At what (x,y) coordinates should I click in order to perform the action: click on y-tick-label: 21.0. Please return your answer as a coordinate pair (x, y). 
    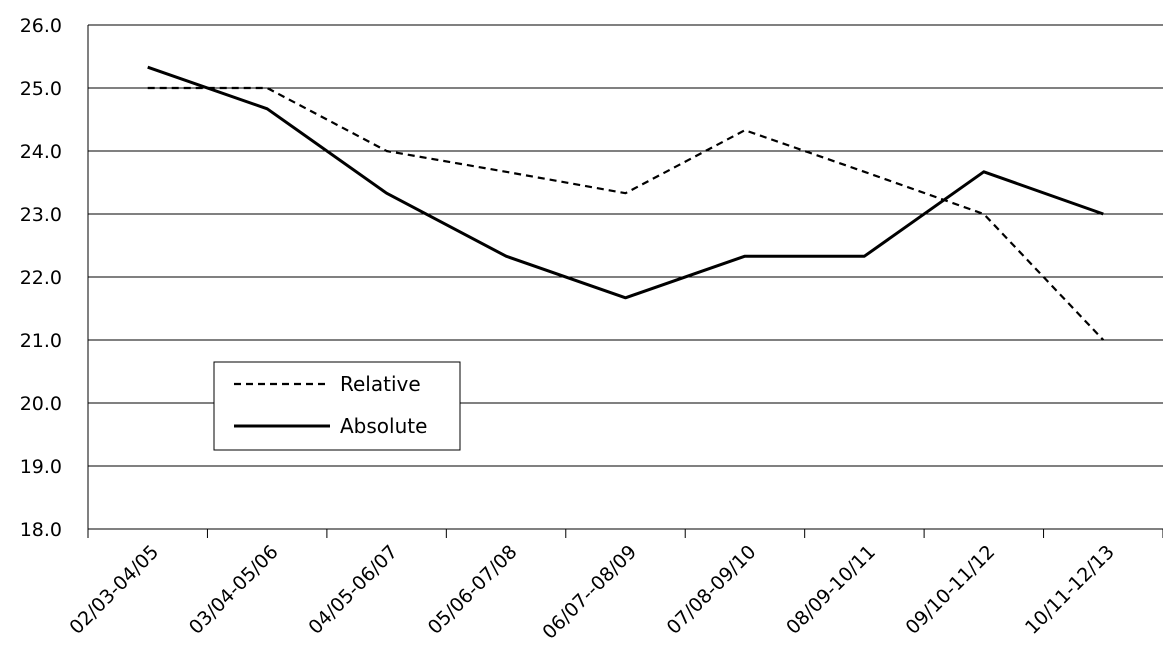
    Looking at the image, I should click on (41, 341).